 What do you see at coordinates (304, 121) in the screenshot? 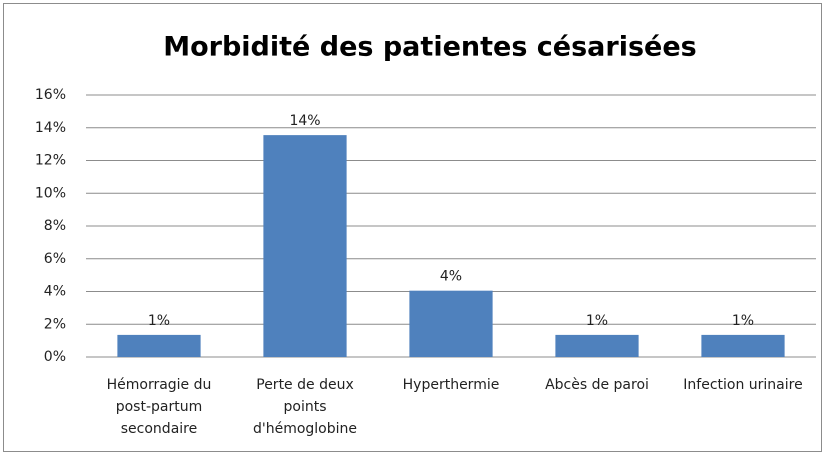
I see `data-label: 14%` at bounding box center [304, 121].